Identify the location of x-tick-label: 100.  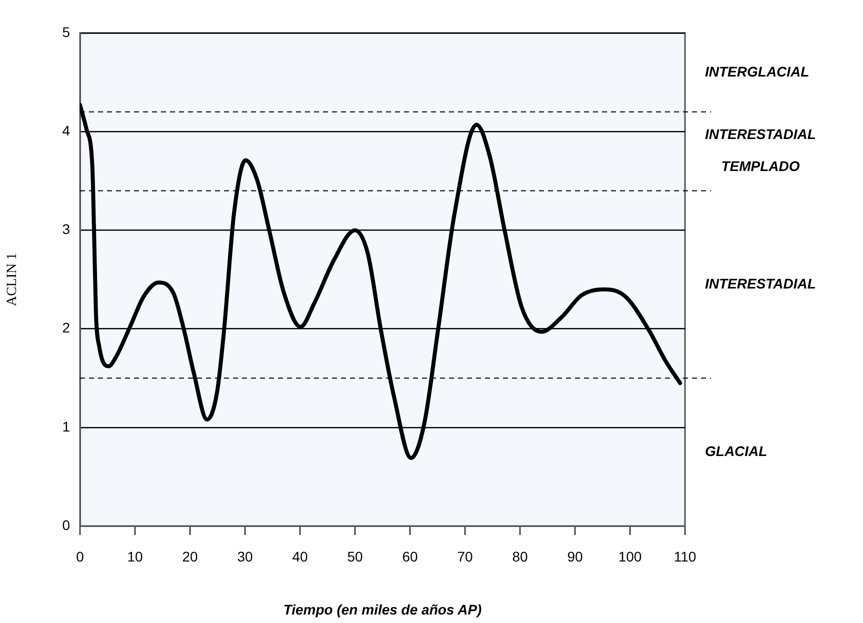
(630, 556).